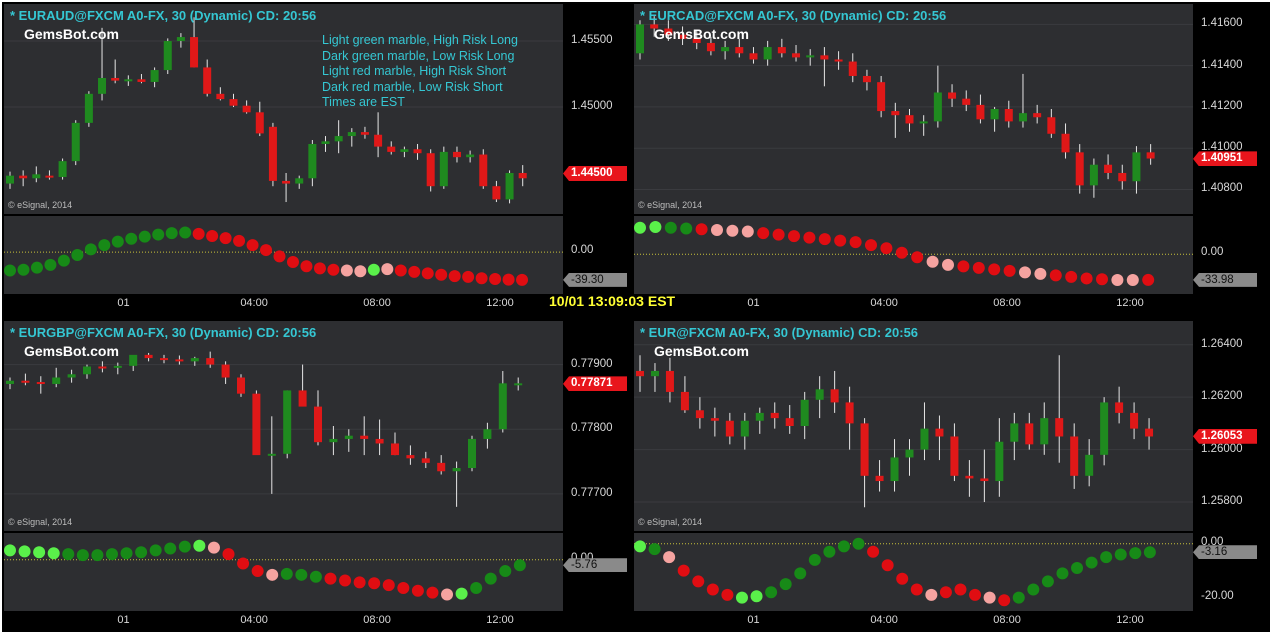 The image size is (1277, 639). What do you see at coordinates (1222, 343) in the screenshot?
I see `price-tick-label: 1.26400` at bounding box center [1222, 343].